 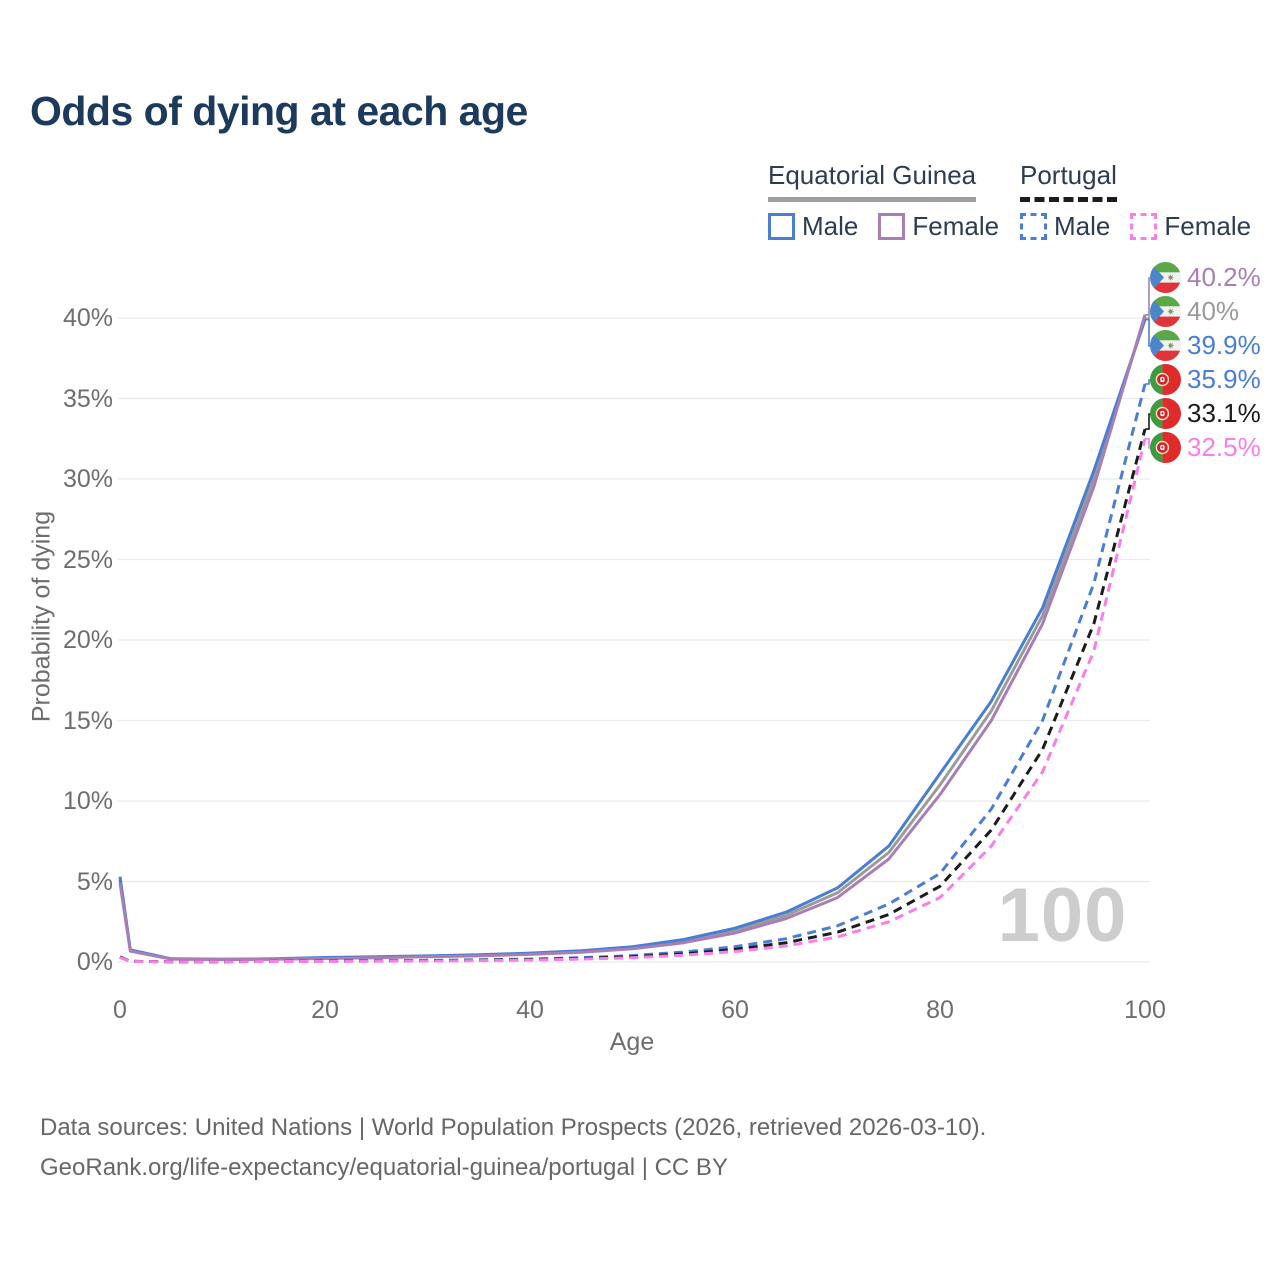 What do you see at coordinates (1224, 413) in the screenshot?
I see `end-value-label: 33.1%` at bounding box center [1224, 413].